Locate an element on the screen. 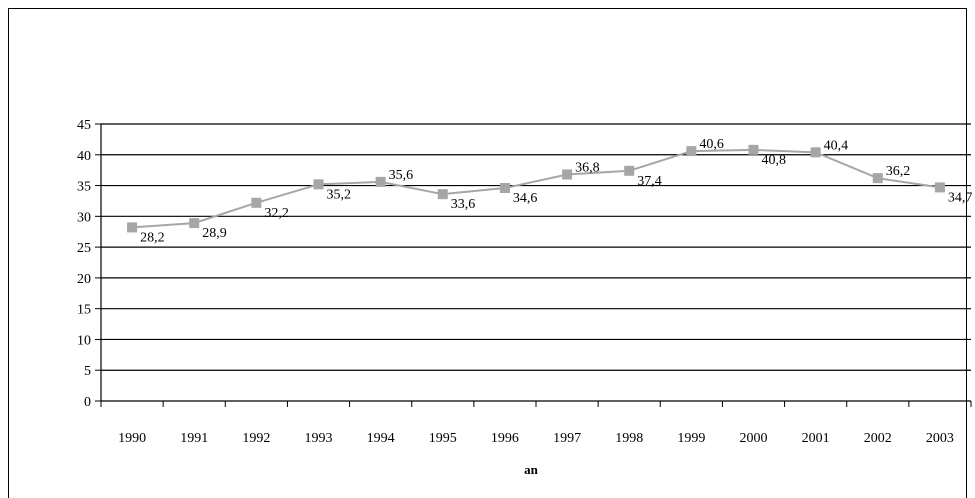 This screenshot has height=498, width=975. data-label: 40,8 is located at coordinates (774, 160).